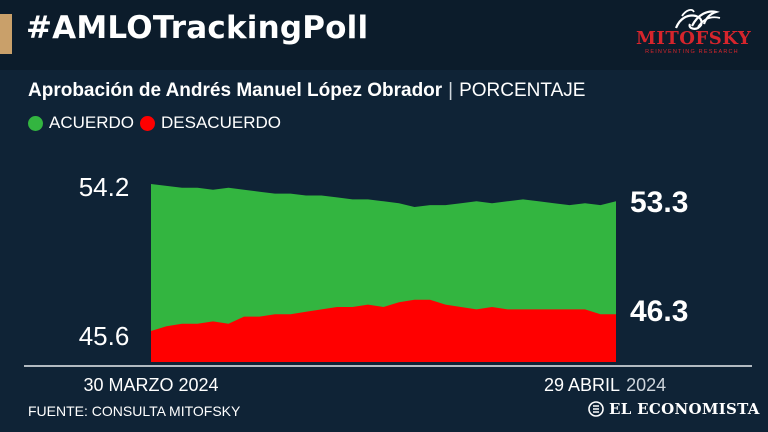  What do you see at coordinates (646, 385) in the screenshot?
I see `x-tick-end-year: 2024` at bounding box center [646, 385].